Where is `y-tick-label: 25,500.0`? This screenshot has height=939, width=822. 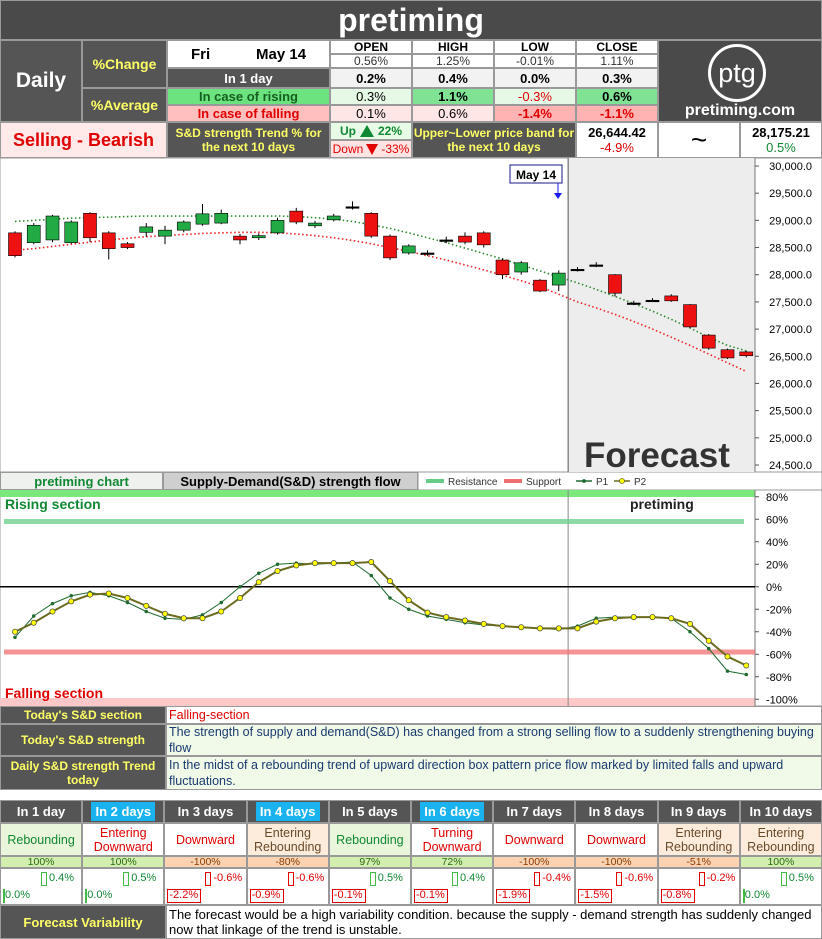 y-tick-label: 25,500.0 is located at coordinates (790, 412).